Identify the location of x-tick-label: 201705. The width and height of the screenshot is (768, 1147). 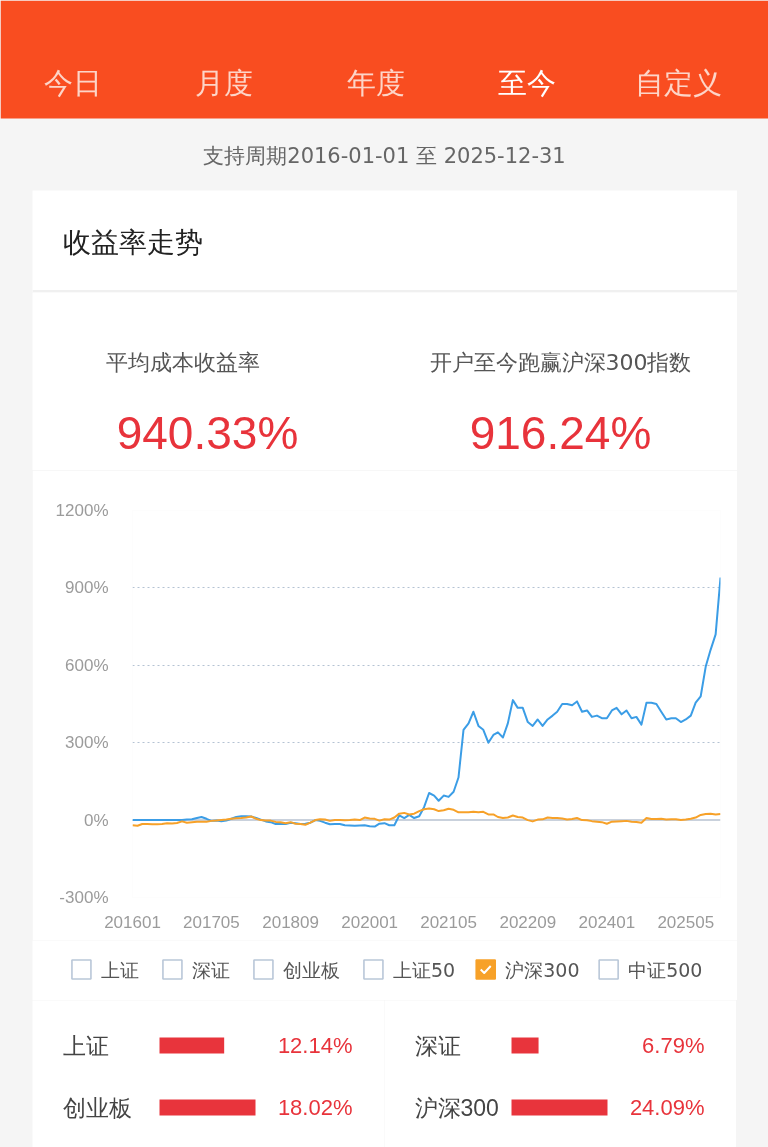
(211, 922).